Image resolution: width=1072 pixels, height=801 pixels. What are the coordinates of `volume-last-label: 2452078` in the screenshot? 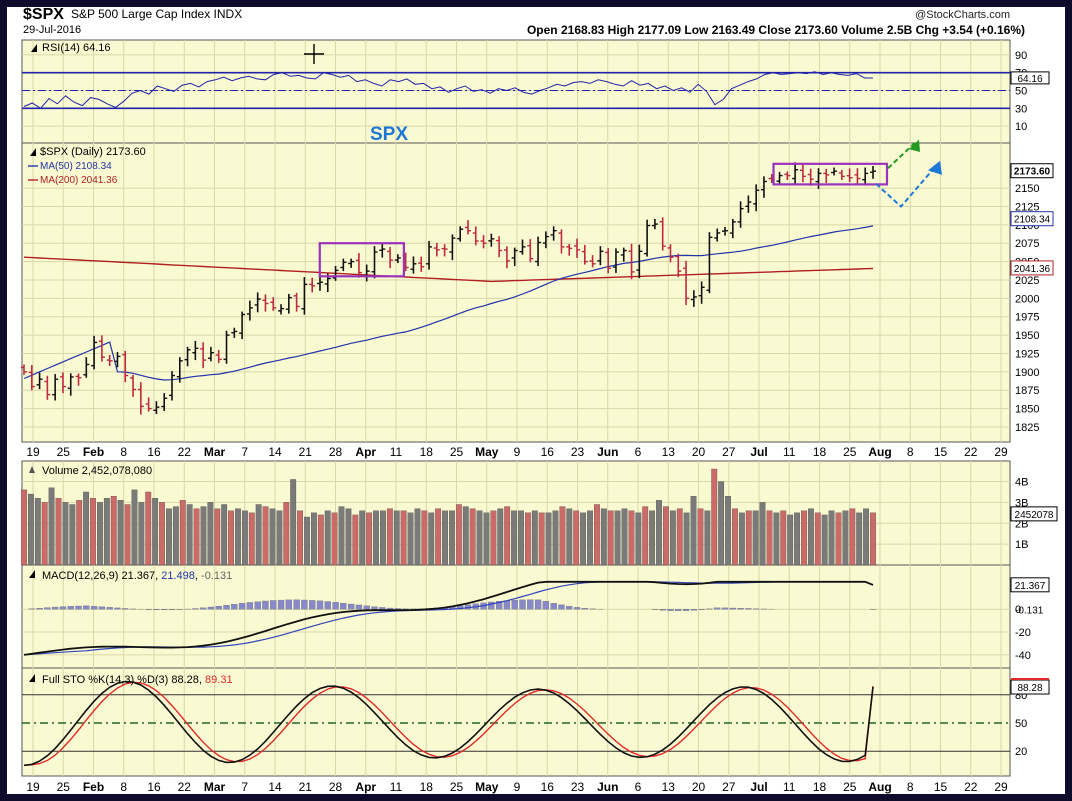 It's located at (1034, 515).